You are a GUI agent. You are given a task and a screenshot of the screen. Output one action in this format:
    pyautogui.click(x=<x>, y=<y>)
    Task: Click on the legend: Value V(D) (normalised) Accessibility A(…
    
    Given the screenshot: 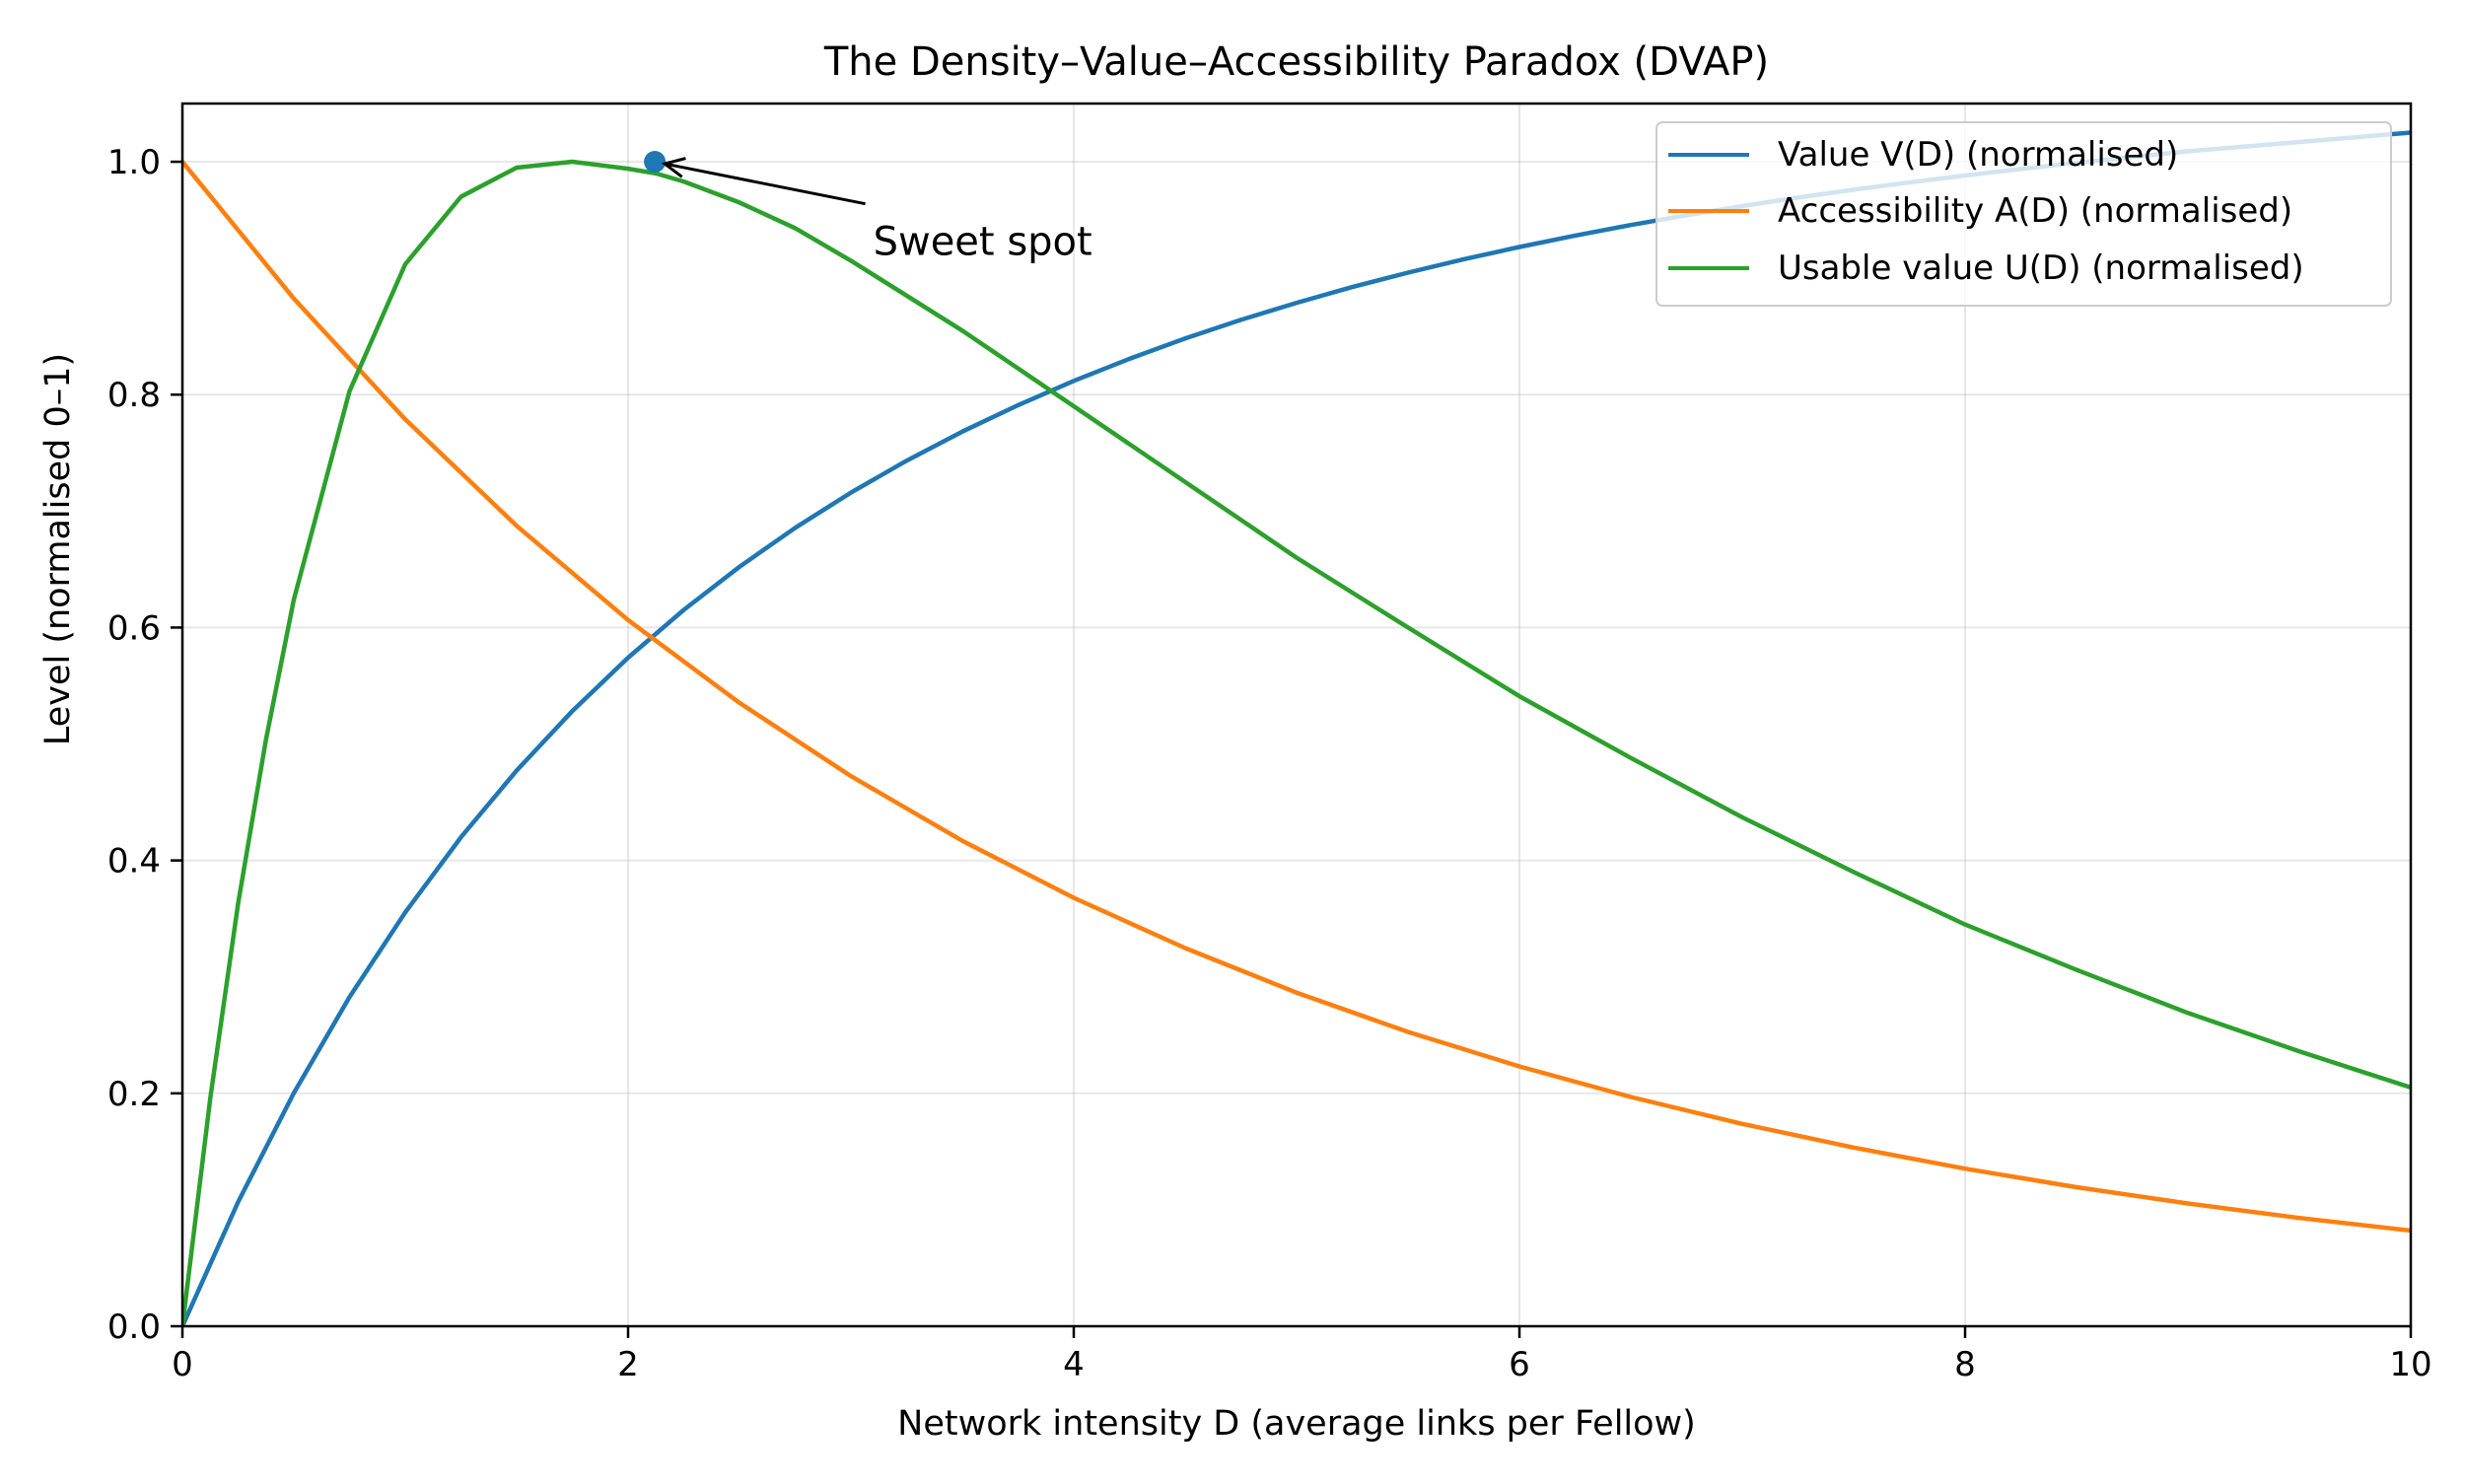 What is the action you would take?
    pyautogui.click(x=2024, y=214)
    